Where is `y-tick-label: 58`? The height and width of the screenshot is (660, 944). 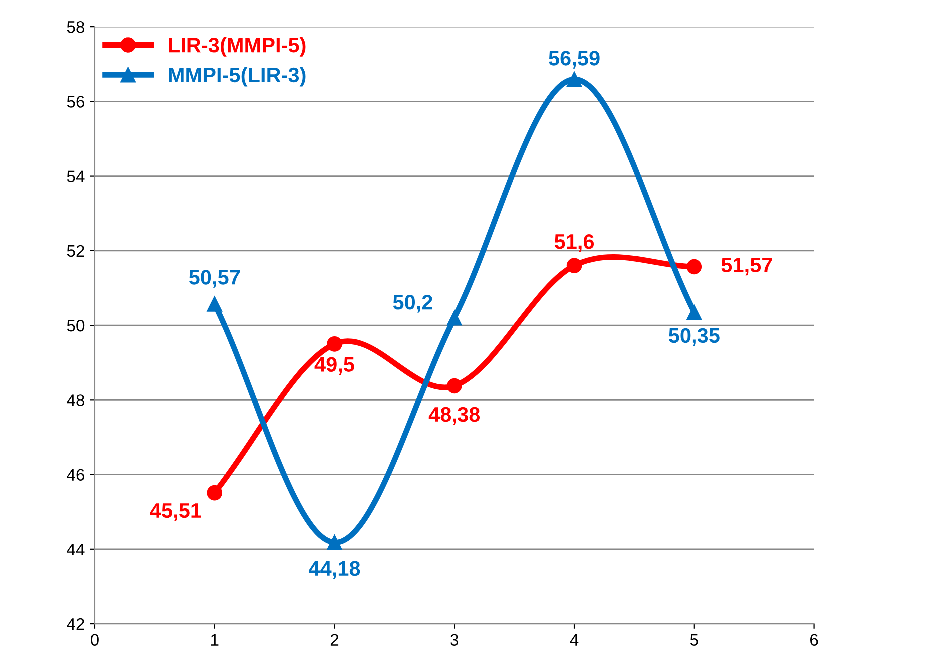
y-tick-label: 58 is located at coordinates (76, 27).